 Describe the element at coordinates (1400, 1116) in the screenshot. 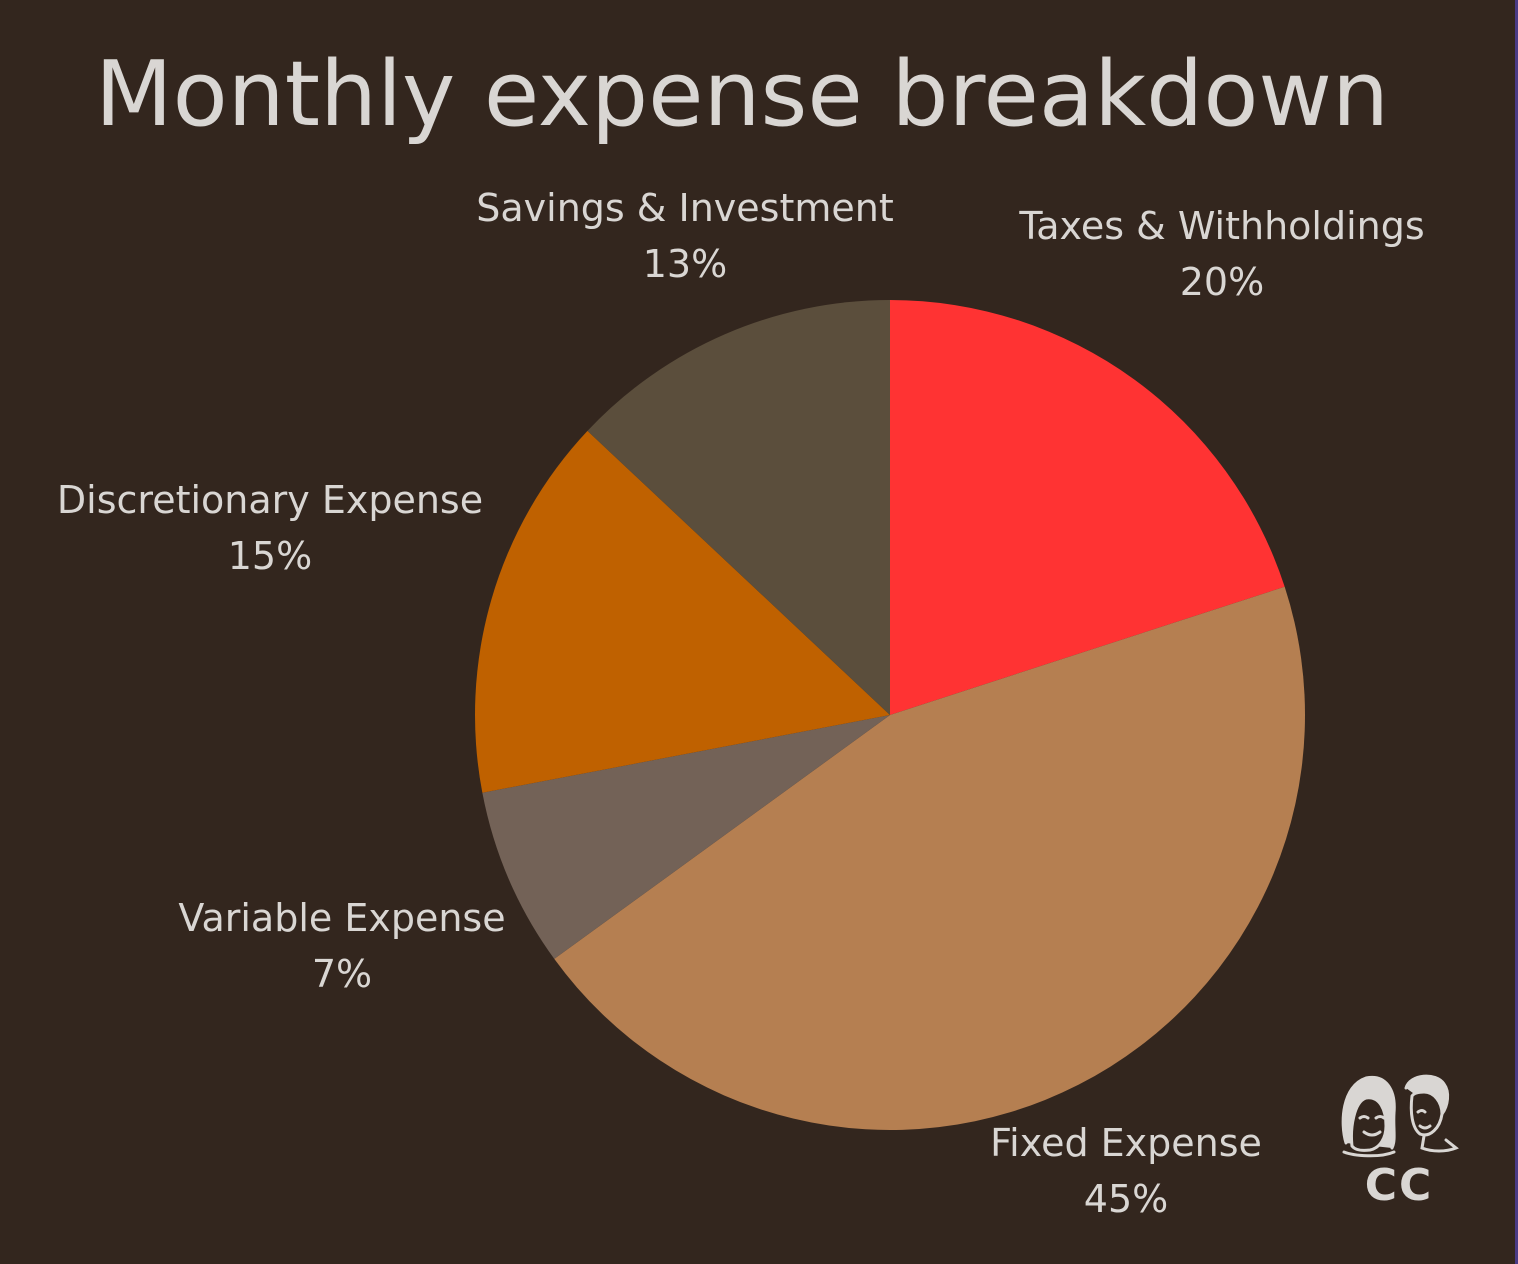

I see `two-faces-logo-icon` at that location.